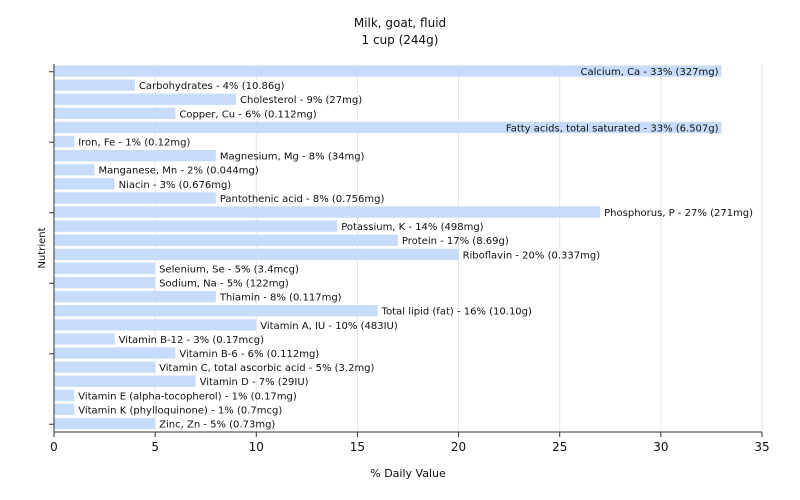 The width and height of the screenshot is (800, 500). Describe the element at coordinates (455, 241) in the screenshot. I see `bar-label: Protein - 17% (8.69g)` at that location.